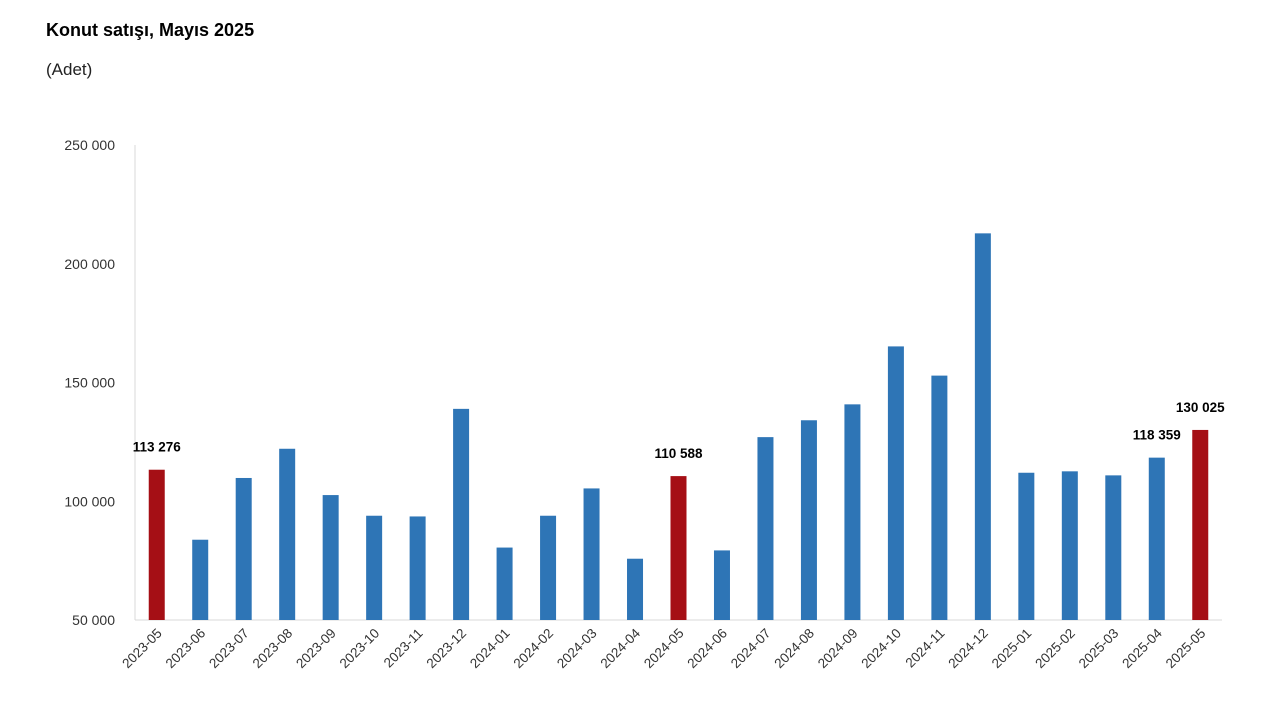 This screenshot has height=720, width=1280. I want to click on data-label: 110 588, so click(678, 453).